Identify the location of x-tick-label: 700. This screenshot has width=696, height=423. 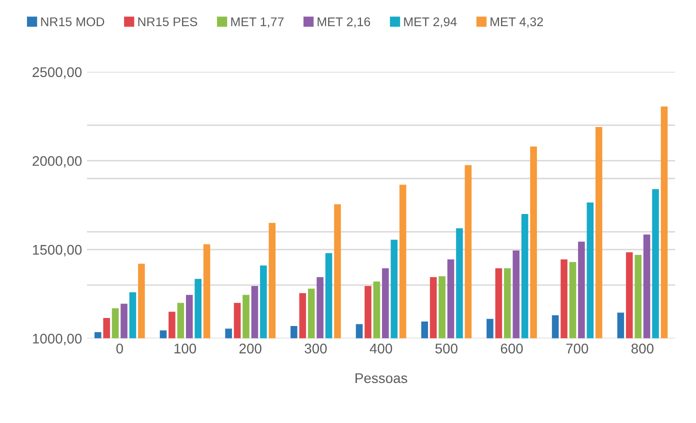
(577, 349).